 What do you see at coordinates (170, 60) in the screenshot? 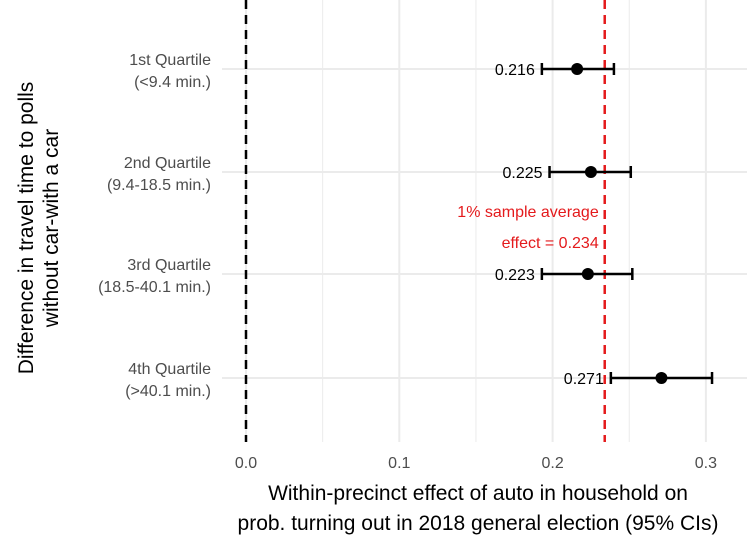
I see `category-label-line1: 1st Quartile` at bounding box center [170, 60].